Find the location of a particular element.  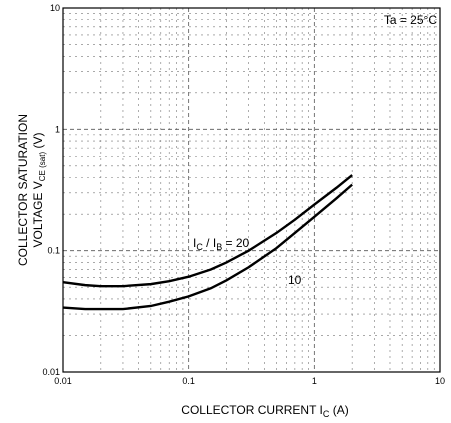

x-tick-label: 0.1 is located at coordinates (188, 381).